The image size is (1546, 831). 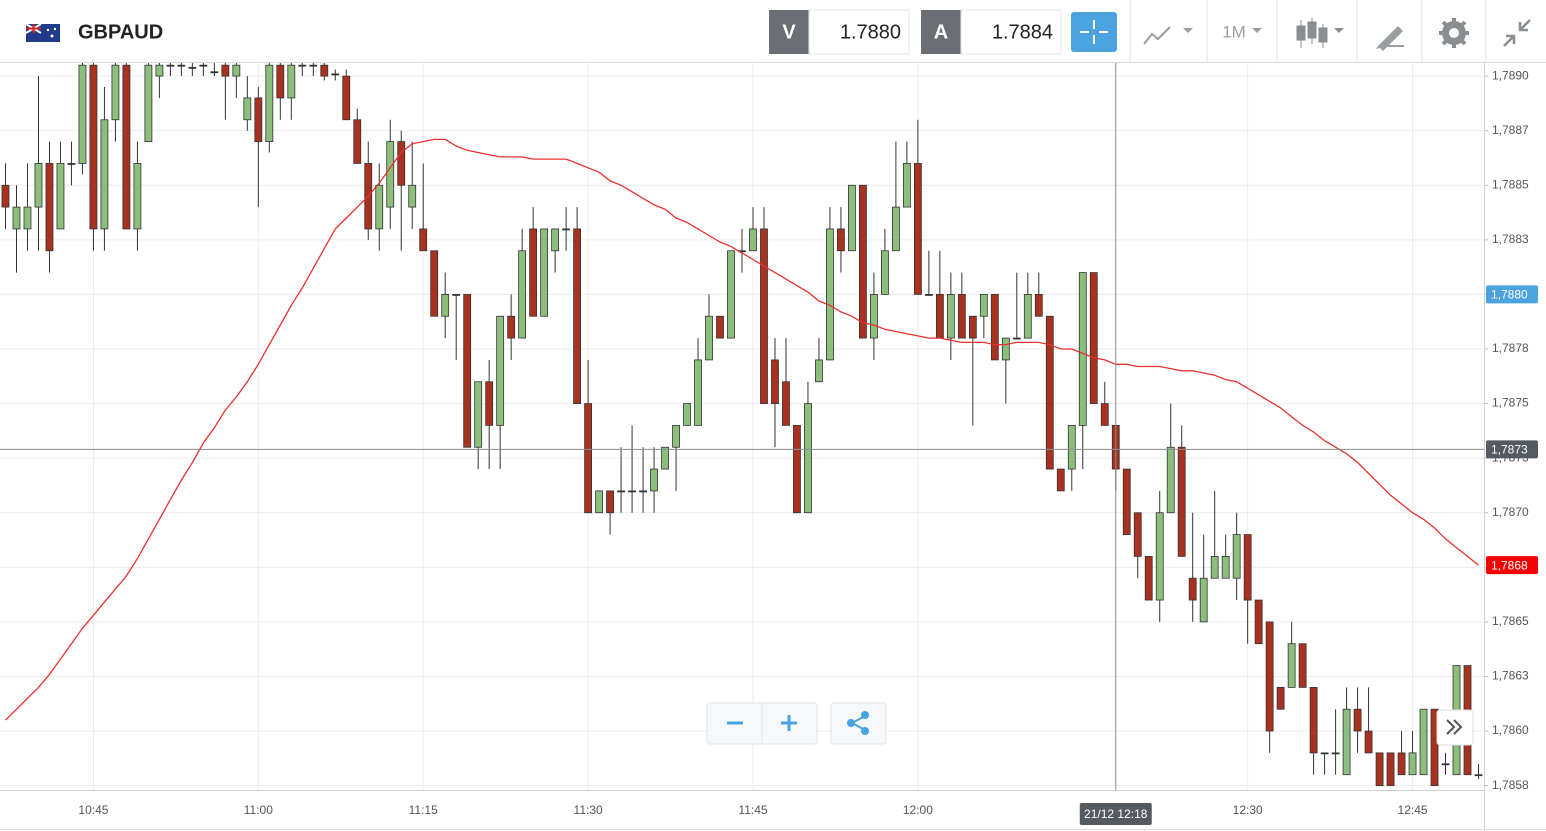 I want to click on price-tag, so click(x=1512, y=565).